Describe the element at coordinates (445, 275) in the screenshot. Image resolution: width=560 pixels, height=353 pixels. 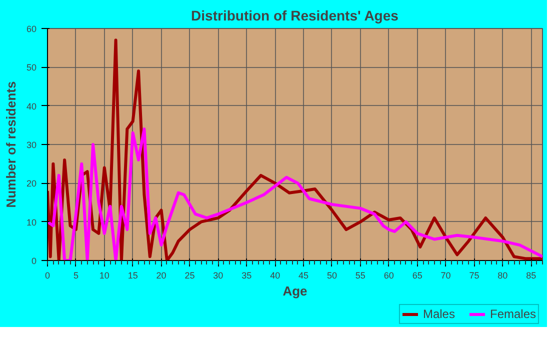
I see `x-tick-label: 70` at that location.